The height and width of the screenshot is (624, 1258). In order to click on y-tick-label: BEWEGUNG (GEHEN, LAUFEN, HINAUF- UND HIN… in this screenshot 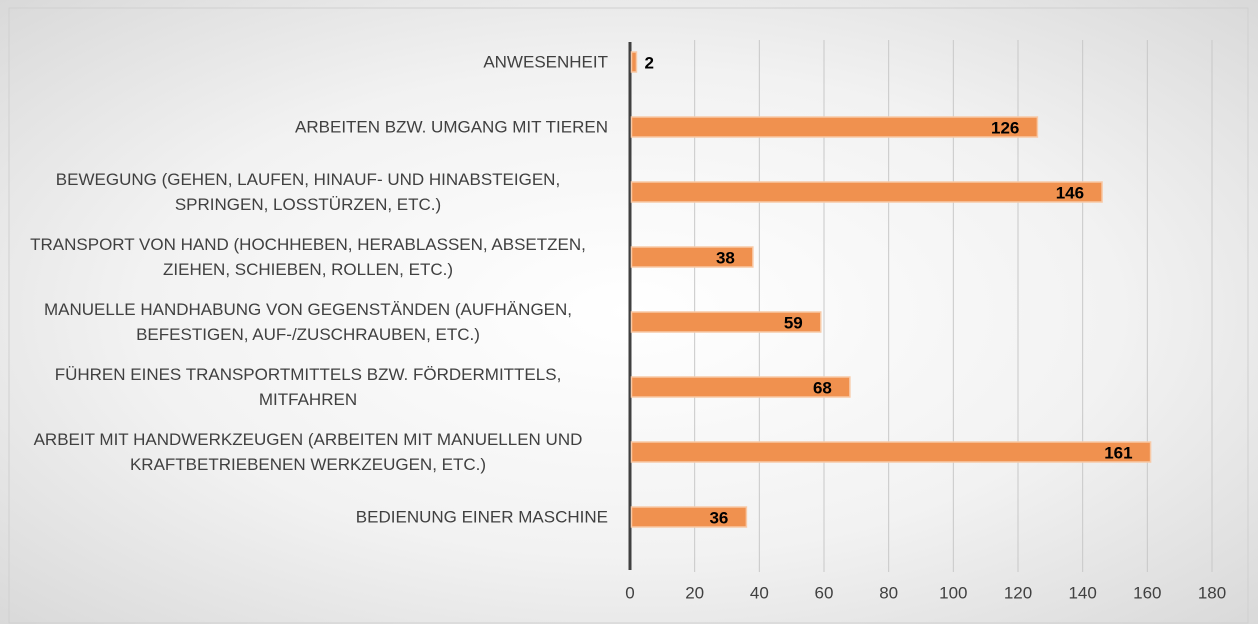, I will do `click(308, 192)`.